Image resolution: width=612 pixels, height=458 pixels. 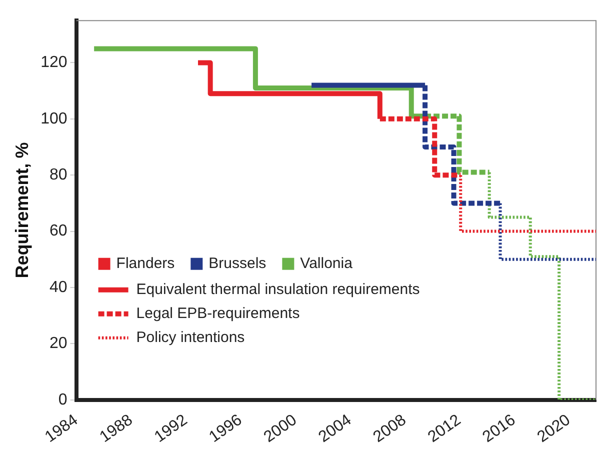 What do you see at coordinates (145, 263) in the screenshot?
I see `legend-label: Flanders` at bounding box center [145, 263].